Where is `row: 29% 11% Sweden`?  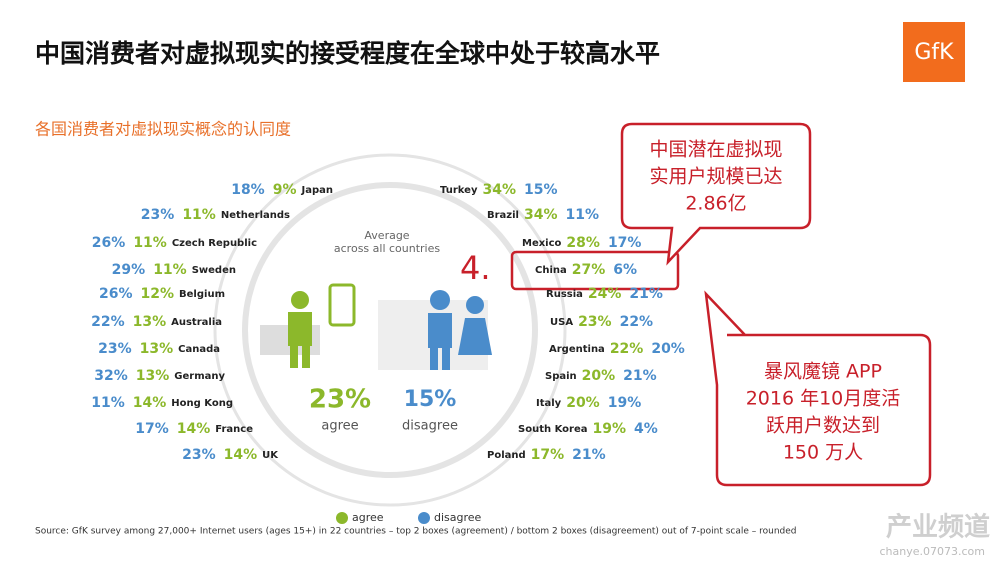
row: 29% 11% Sweden is located at coordinates (174, 270).